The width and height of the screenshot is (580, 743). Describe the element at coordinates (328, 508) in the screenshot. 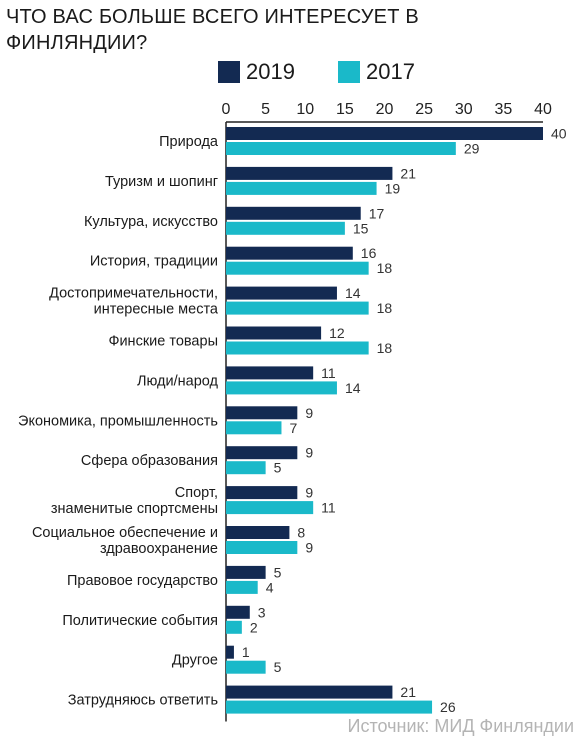

I see `data-label-2017: 11` at that location.